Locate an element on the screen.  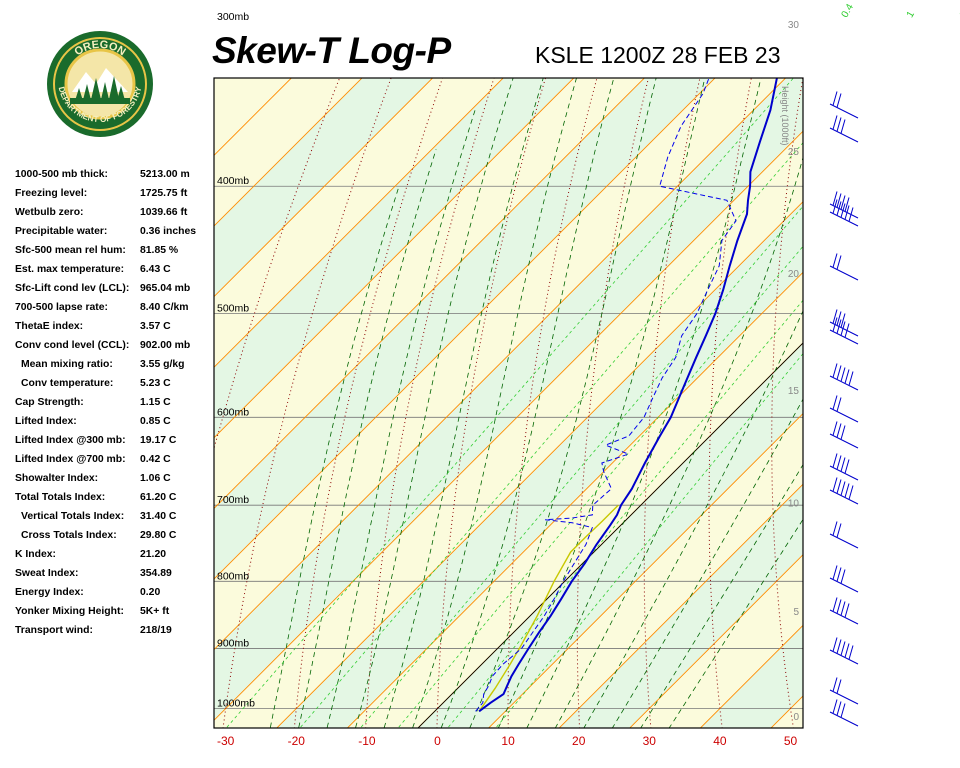
height-axis-title: Height (1000ft) is located at coordinates (785, 116).